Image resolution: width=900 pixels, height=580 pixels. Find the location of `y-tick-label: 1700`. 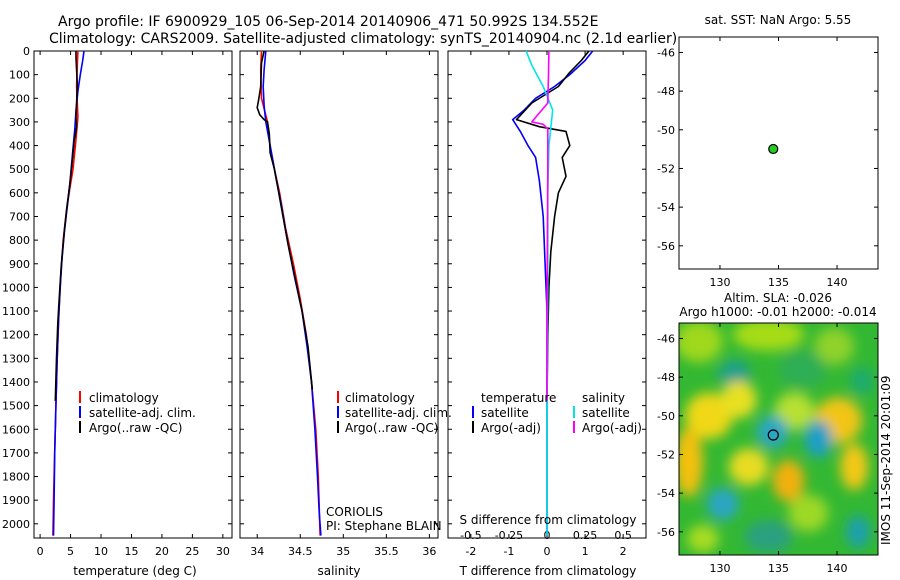

y-tick-label: 1700 is located at coordinates (16, 453).